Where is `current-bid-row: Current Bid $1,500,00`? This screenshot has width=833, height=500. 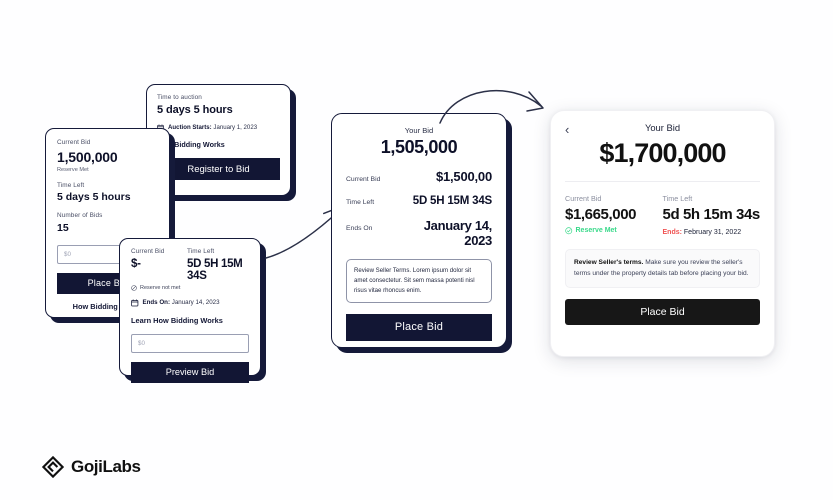 current-bid-row: Current Bid $1,500,00 is located at coordinates (419, 176).